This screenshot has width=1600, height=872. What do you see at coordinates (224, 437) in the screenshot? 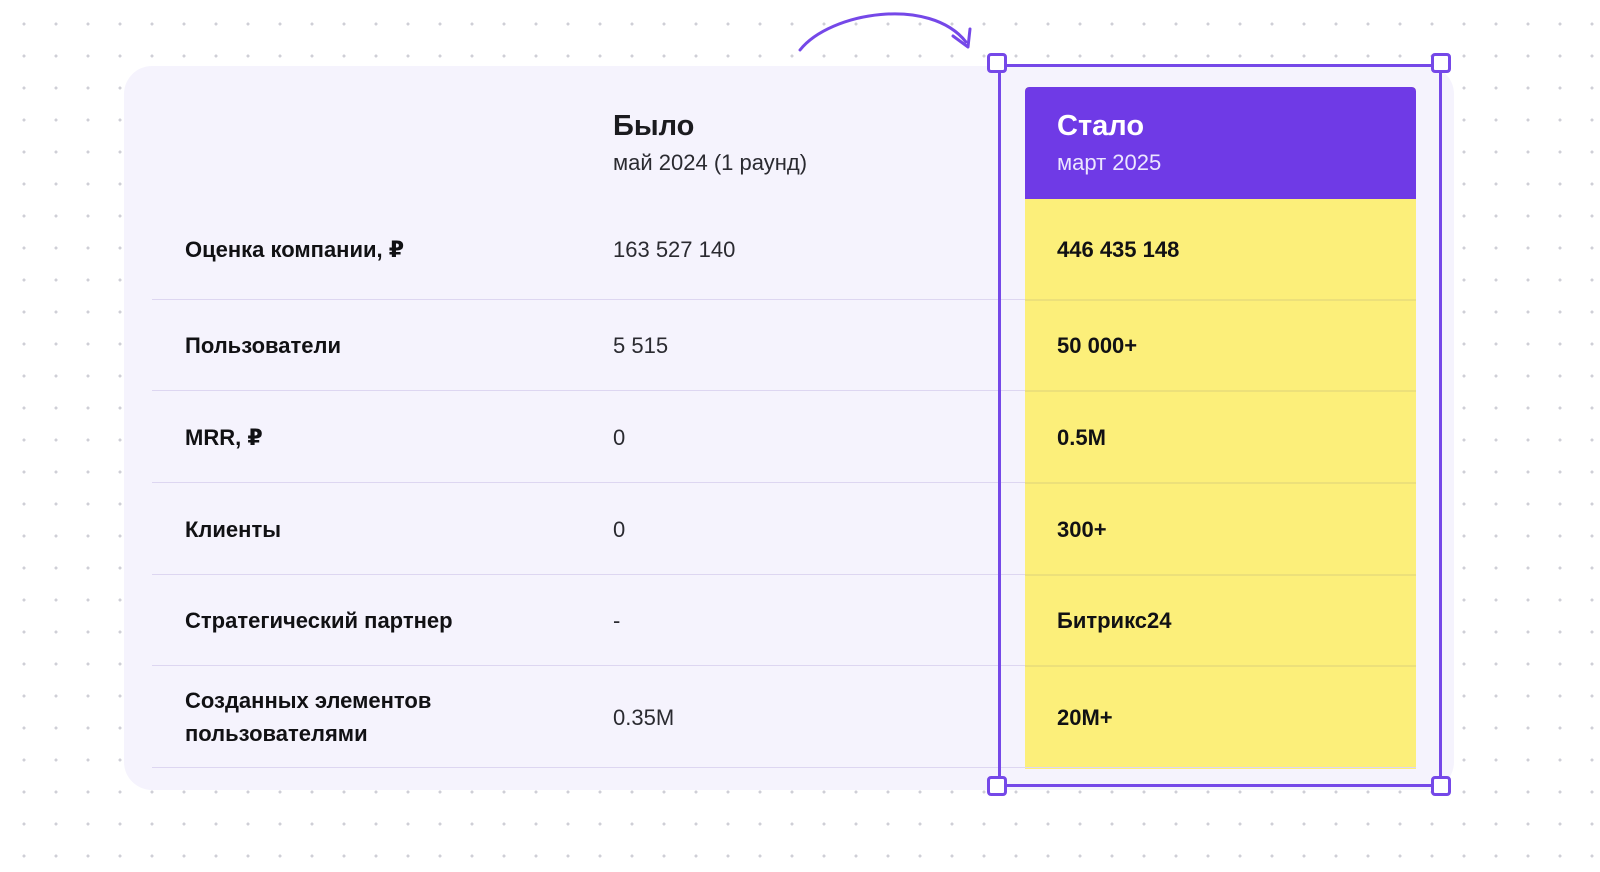
I see `row-label: MRR, ₽` at bounding box center [224, 437].